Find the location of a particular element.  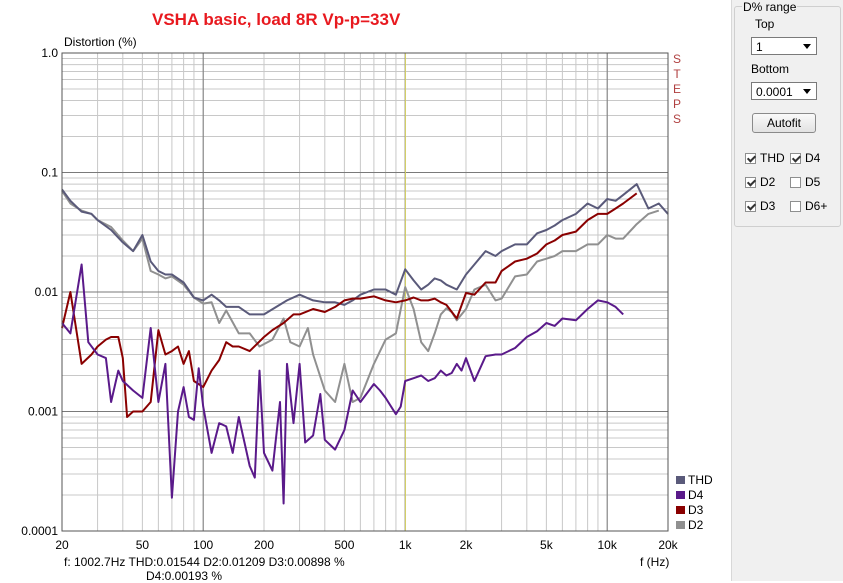

x-tick-label: 200 is located at coordinates (264, 545).